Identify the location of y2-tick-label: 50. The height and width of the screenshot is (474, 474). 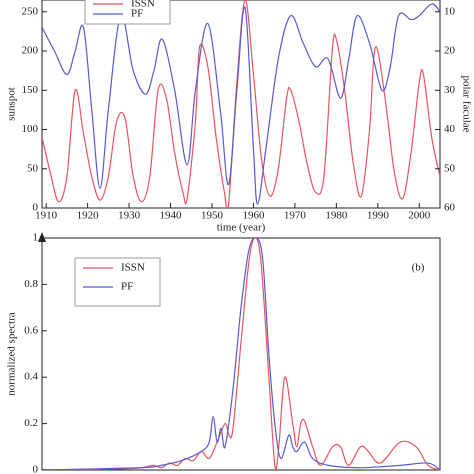
(450, 168).